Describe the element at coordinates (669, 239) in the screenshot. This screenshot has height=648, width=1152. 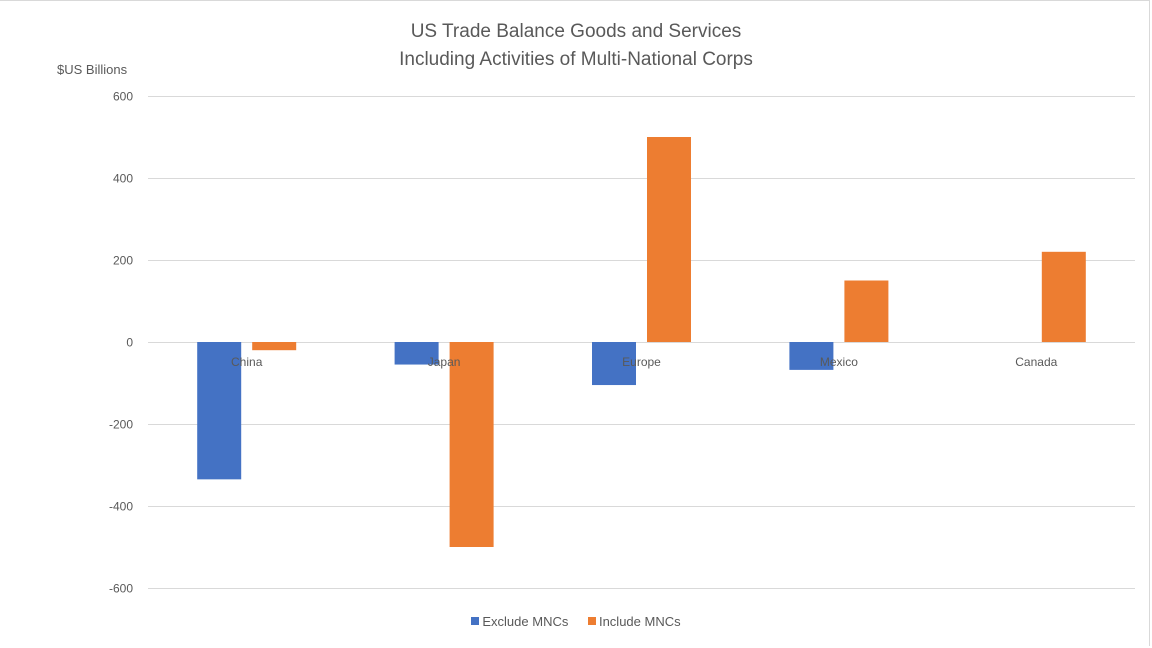
I see `bar-include-europe` at that location.